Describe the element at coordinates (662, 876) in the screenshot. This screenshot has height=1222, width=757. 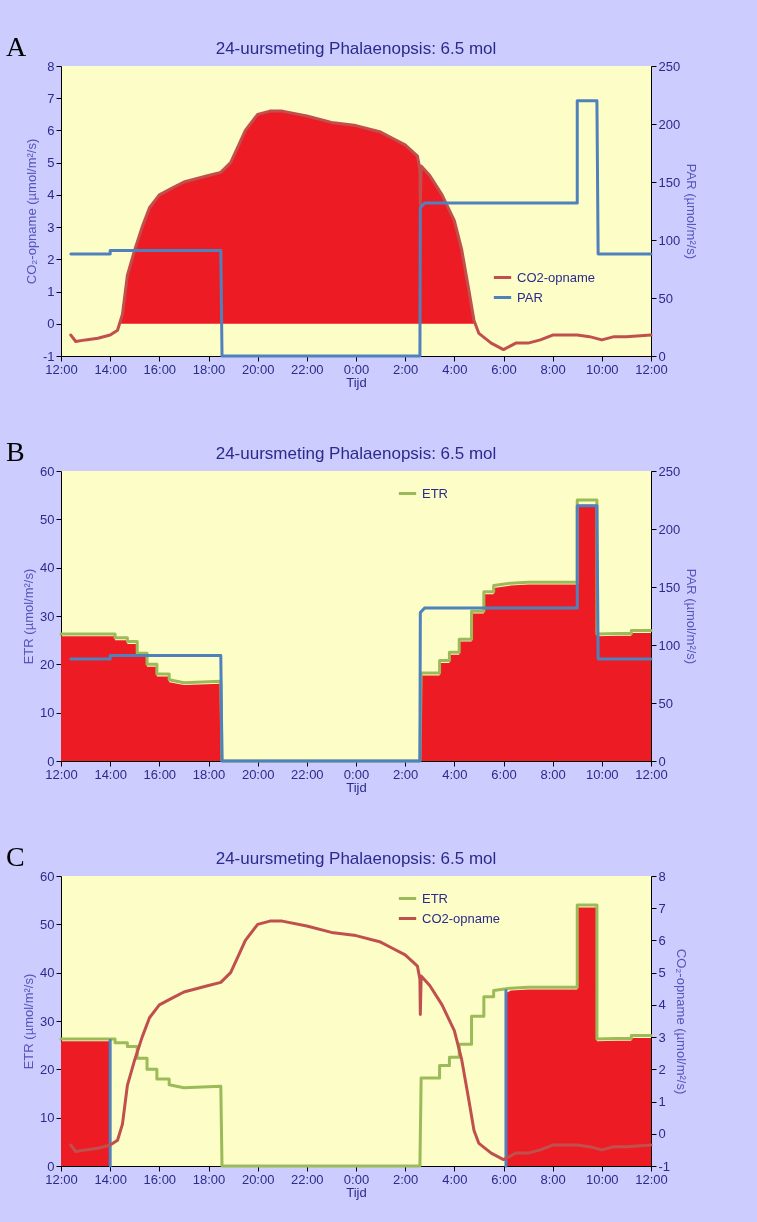
I see `y2-tick-label: 8` at that location.